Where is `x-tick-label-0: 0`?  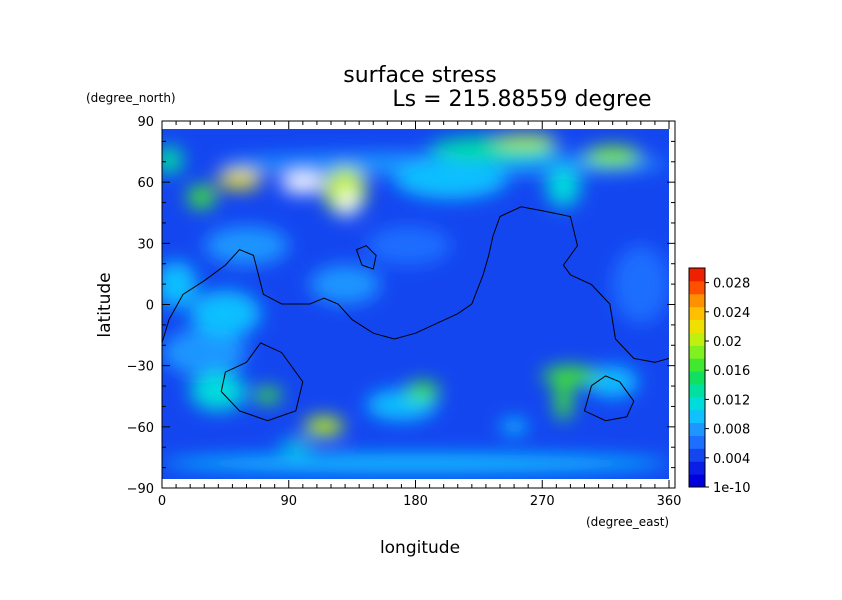 x-tick-label-0: 0 is located at coordinates (162, 501).